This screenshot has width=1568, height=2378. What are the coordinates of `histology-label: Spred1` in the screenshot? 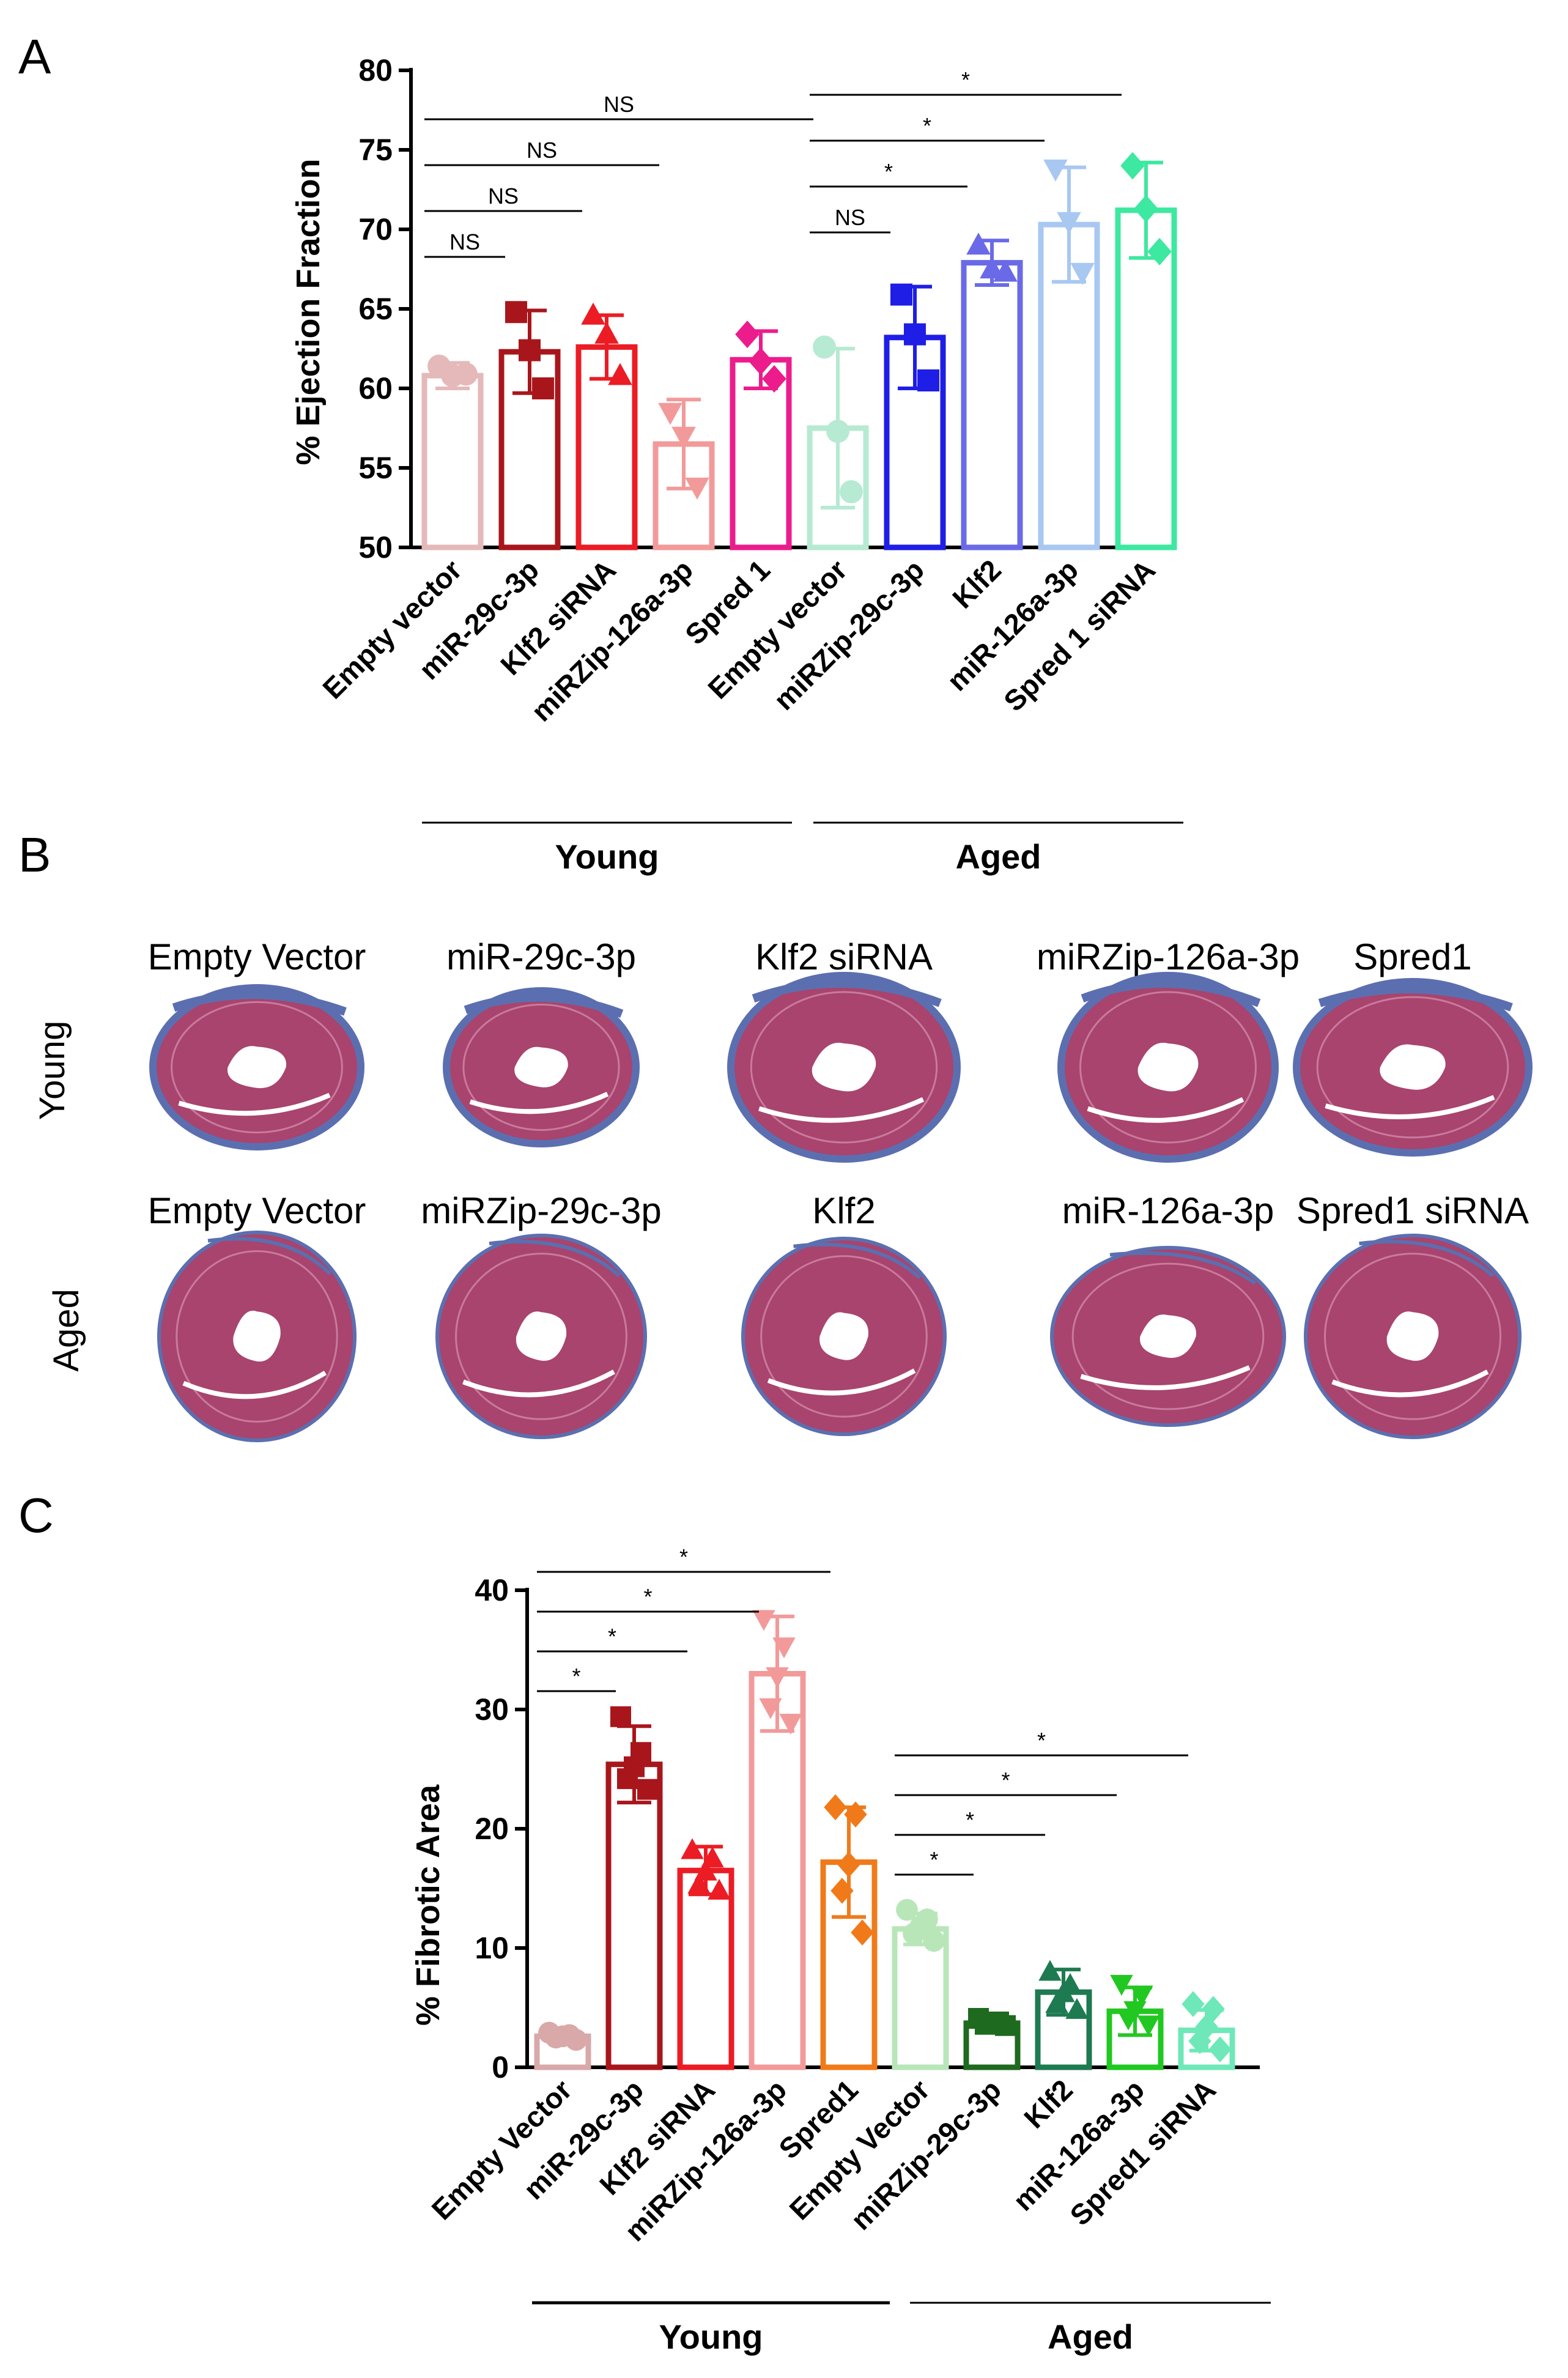 It's located at (1412, 956).